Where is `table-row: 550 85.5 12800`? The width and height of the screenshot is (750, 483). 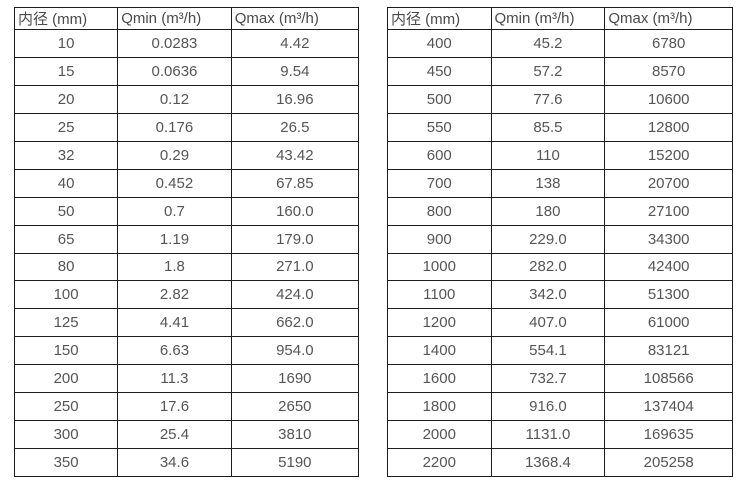 table-row: 550 85.5 12800 is located at coordinates (560, 127).